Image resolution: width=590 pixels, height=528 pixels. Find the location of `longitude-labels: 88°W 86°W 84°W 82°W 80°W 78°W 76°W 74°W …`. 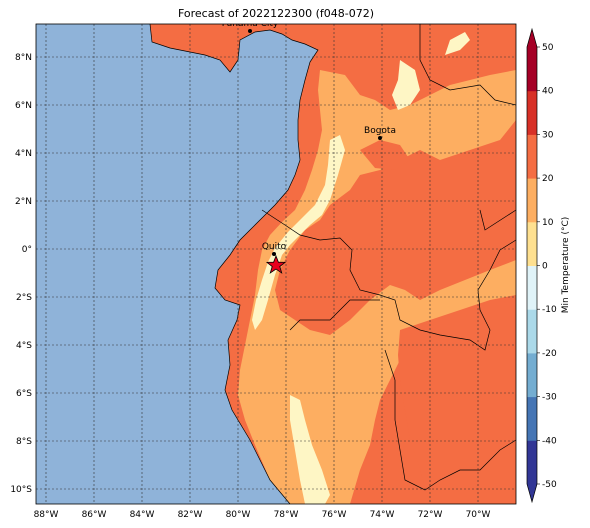

longitude-labels: 88°W 86°W 84°W 82°W 80°W 78°W 76°W 74°W … is located at coordinates (262, 515).